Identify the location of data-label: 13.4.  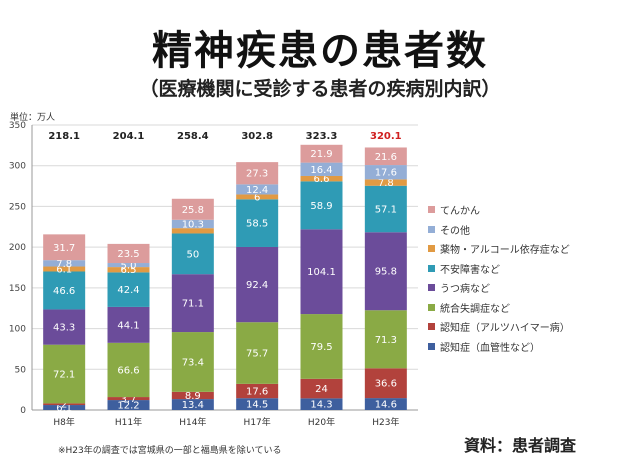
(193, 405).